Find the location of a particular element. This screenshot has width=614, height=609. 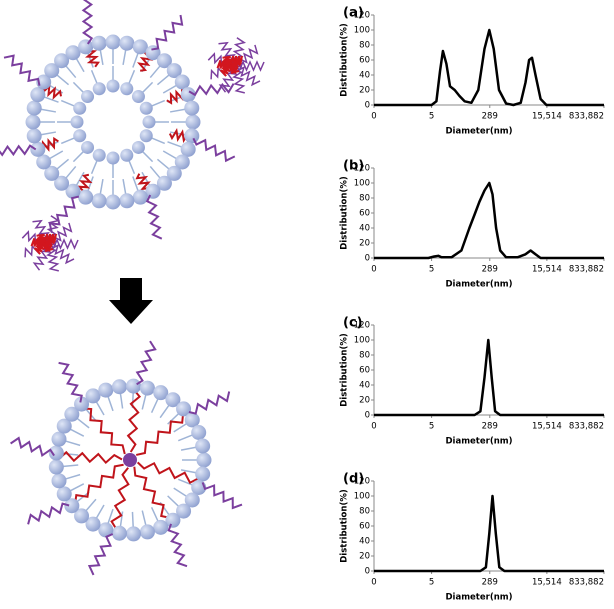

panel-label: (c) is located at coordinates (353, 323).